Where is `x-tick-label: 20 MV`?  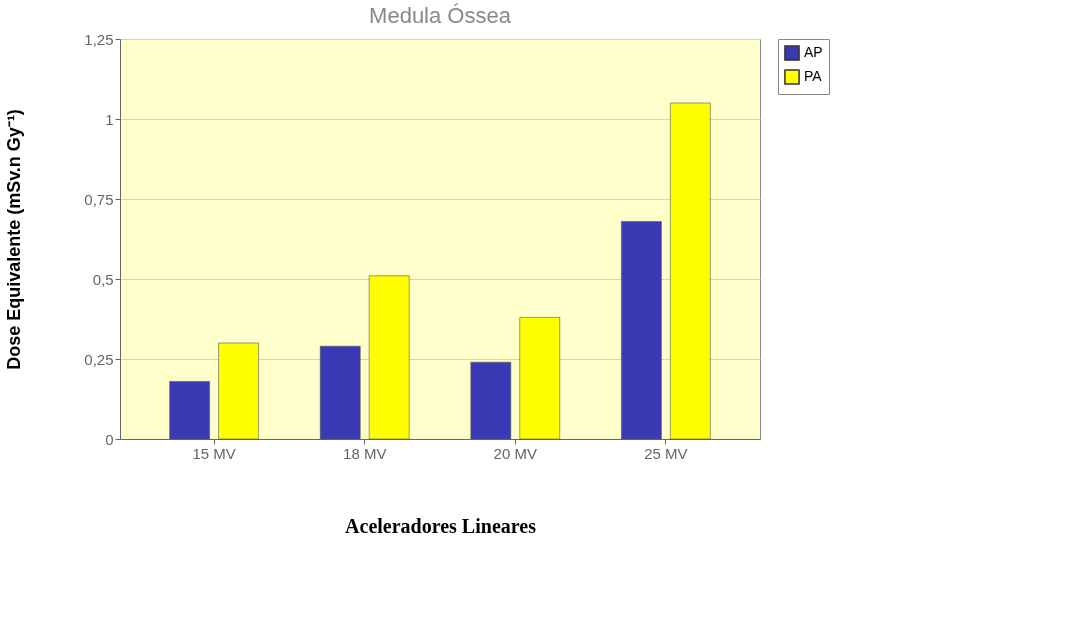
x-tick-label: 20 MV is located at coordinates (515, 453).